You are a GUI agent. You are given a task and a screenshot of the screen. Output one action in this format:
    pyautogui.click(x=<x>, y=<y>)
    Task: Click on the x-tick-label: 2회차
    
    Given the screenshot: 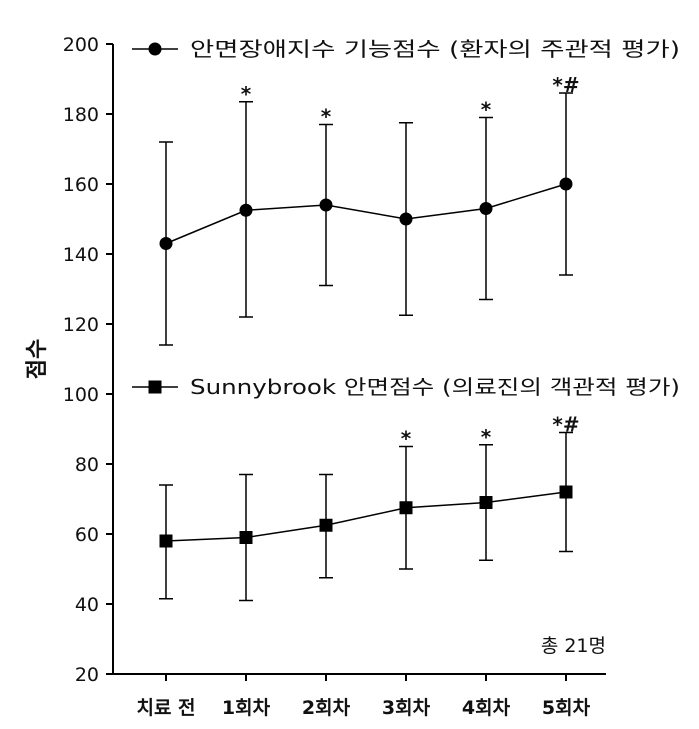 What is the action you would take?
    pyautogui.click(x=326, y=708)
    